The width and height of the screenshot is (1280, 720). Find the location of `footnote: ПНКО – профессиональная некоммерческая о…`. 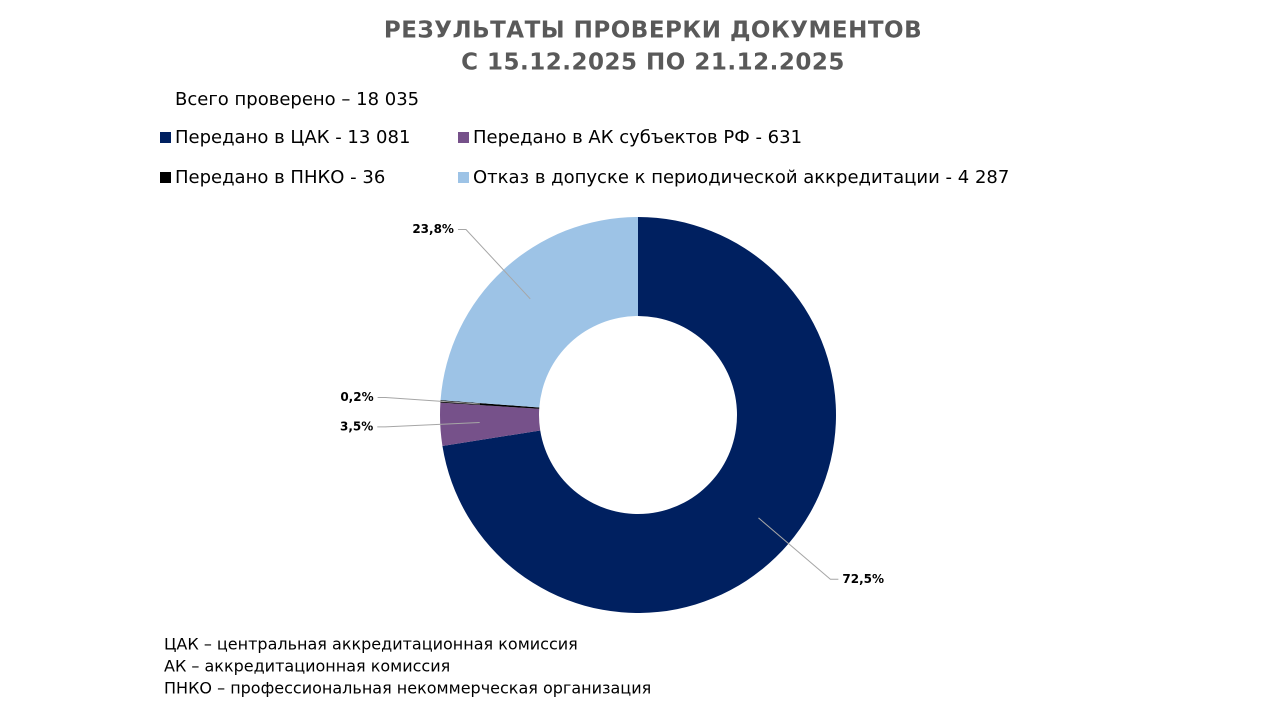

footnote: ПНКО – профессиональная некоммерческая о… is located at coordinates (407, 688).